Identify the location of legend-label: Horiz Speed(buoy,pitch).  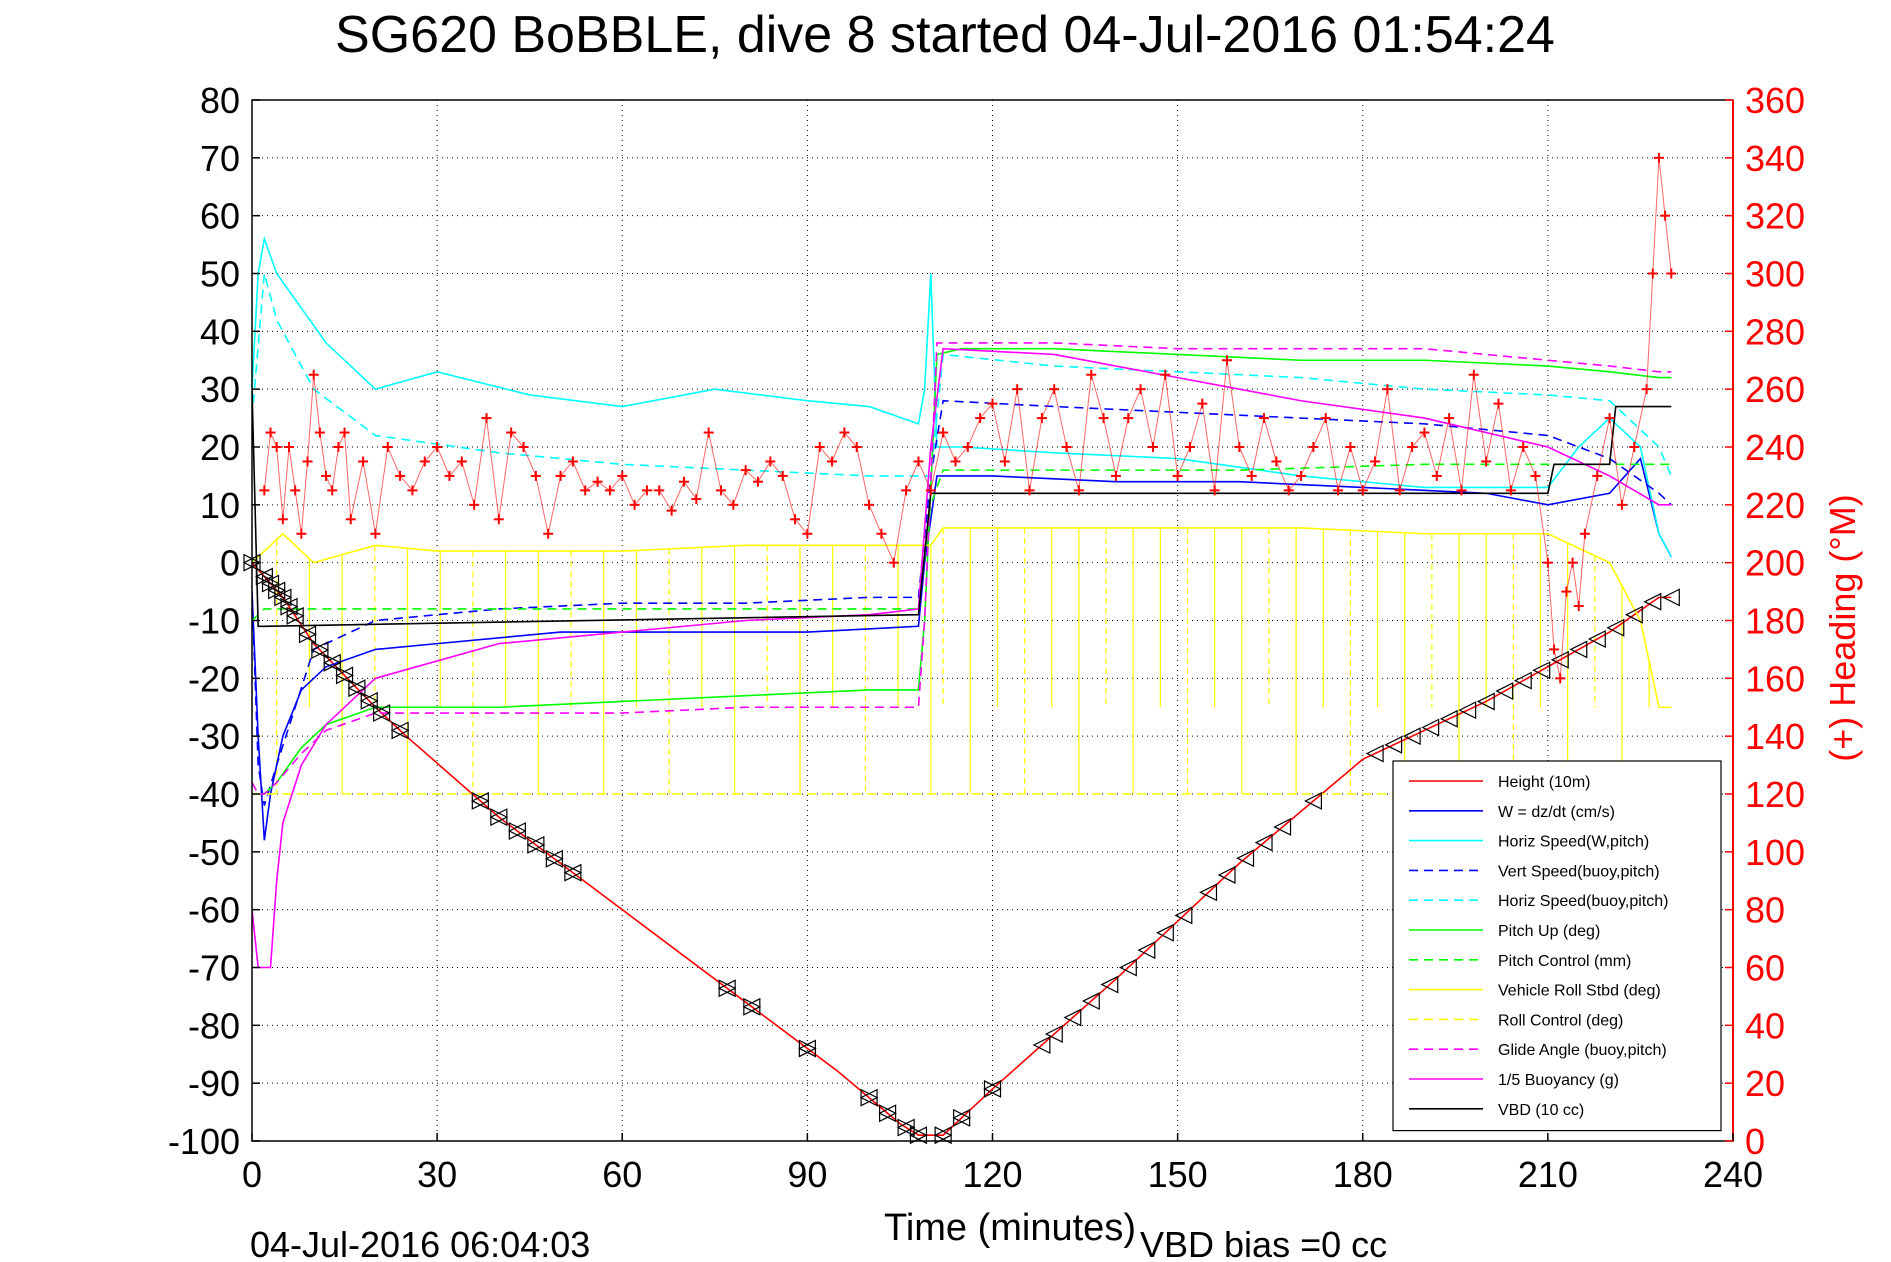
(1583, 901).